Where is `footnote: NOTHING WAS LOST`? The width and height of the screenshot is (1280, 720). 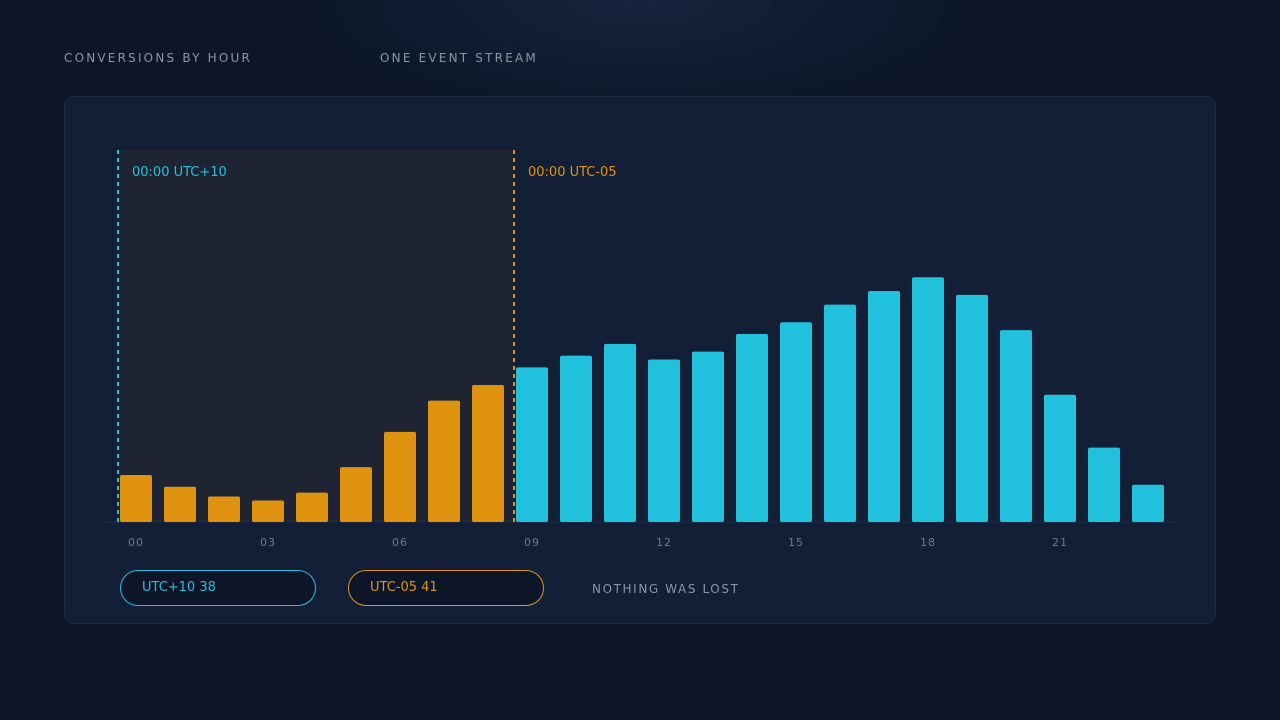 footnote: NOTHING WAS LOST is located at coordinates (666, 589).